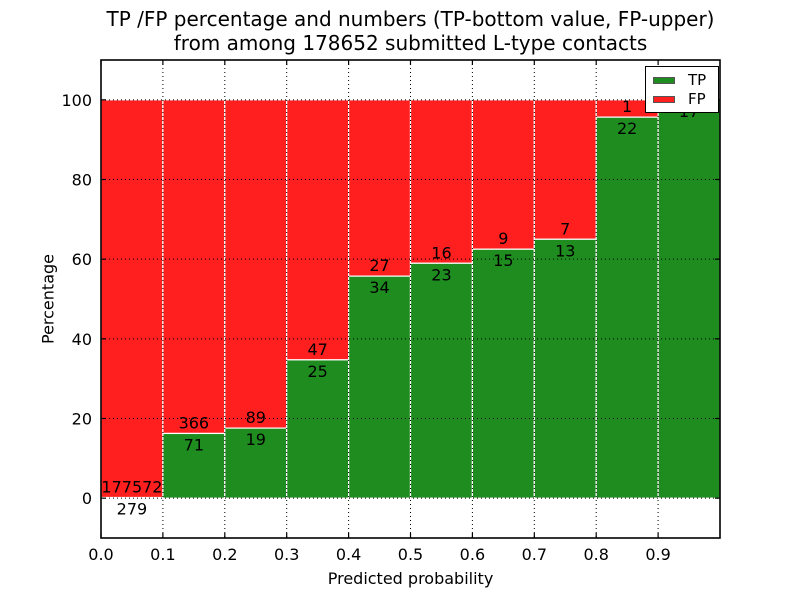 This screenshot has height=600, width=800. What do you see at coordinates (348, 554) in the screenshot?
I see `x-tick-label: 0.4` at bounding box center [348, 554].